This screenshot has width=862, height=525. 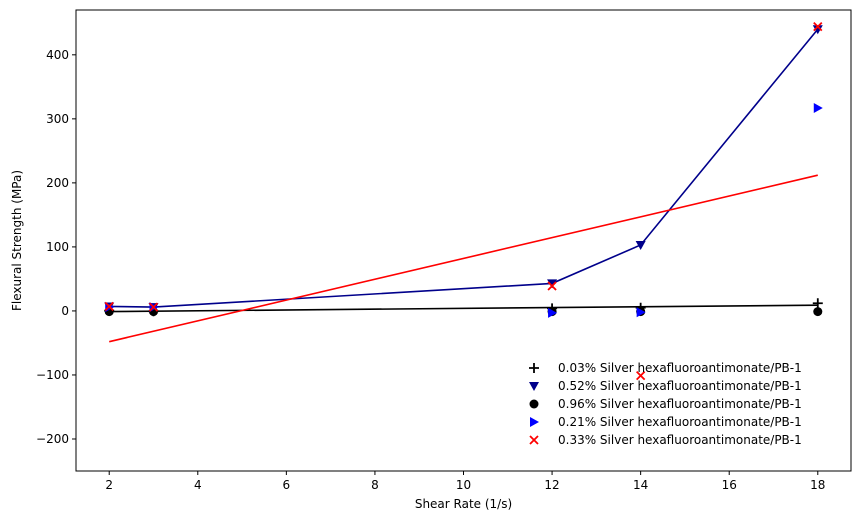 What do you see at coordinates (57, 55) in the screenshot?
I see `y-tick-label: 400` at bounding box center [57, 55].